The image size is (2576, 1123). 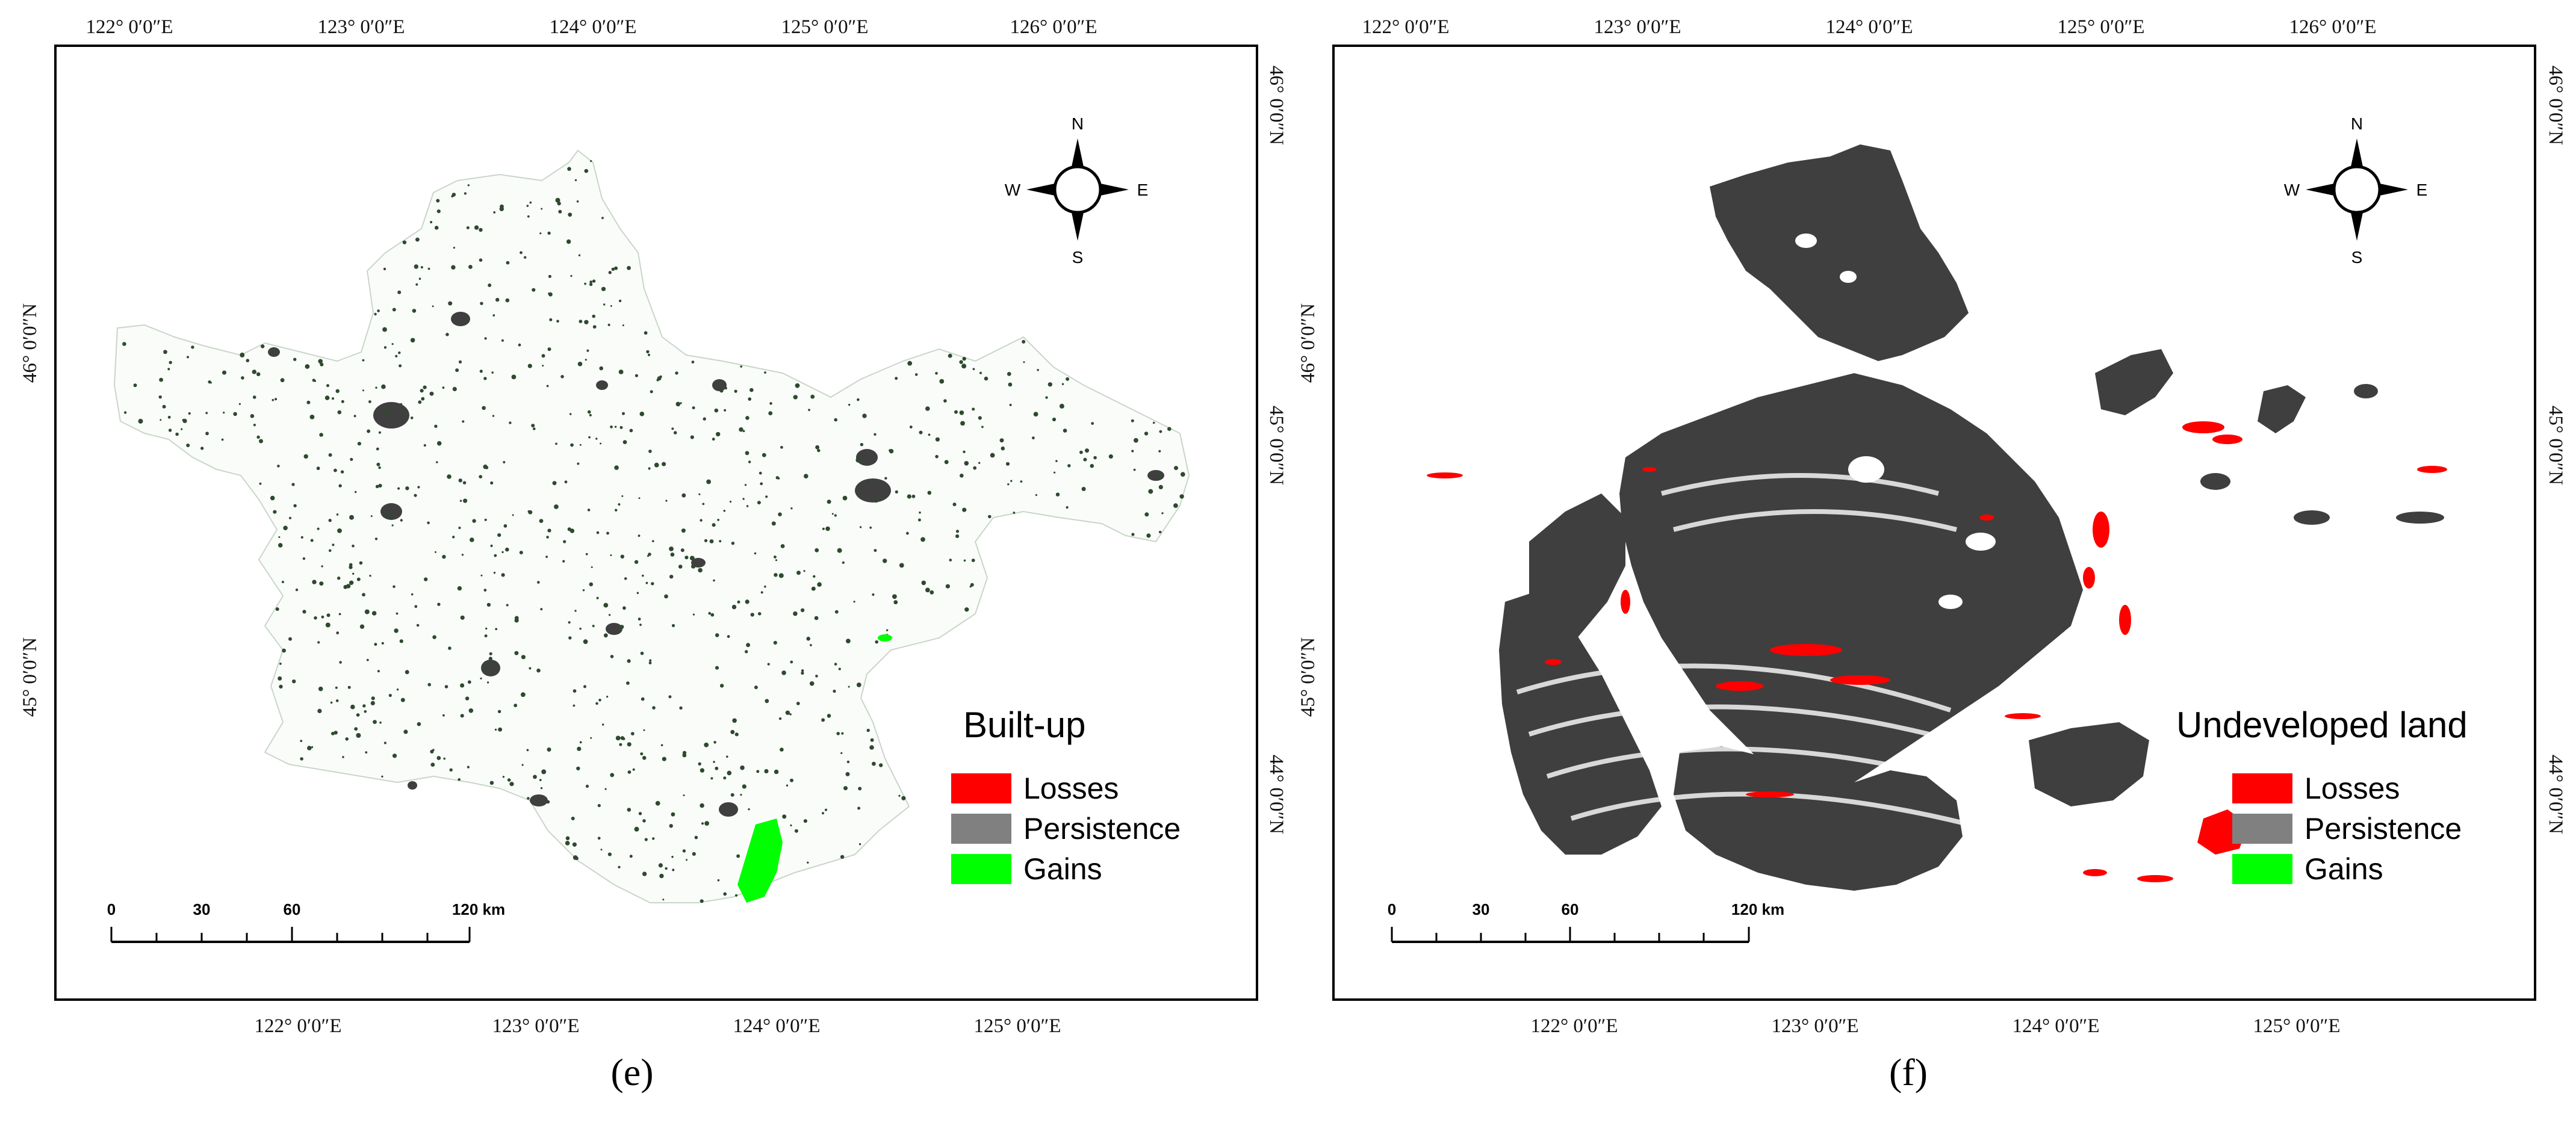 I want to click on legend-title: Undeveloped land, so click(x=2322, y=725).